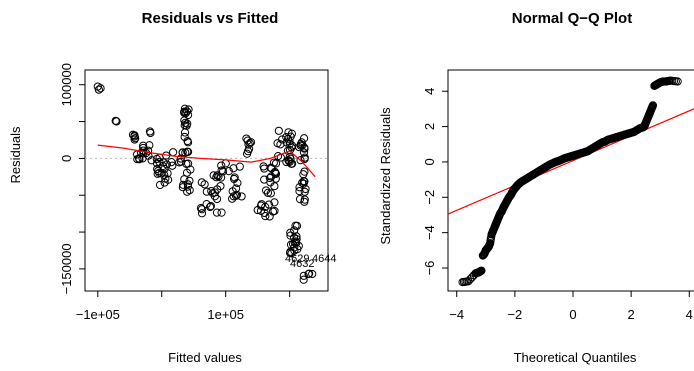  I want to click on point-label: 4632, so click(302, 264).